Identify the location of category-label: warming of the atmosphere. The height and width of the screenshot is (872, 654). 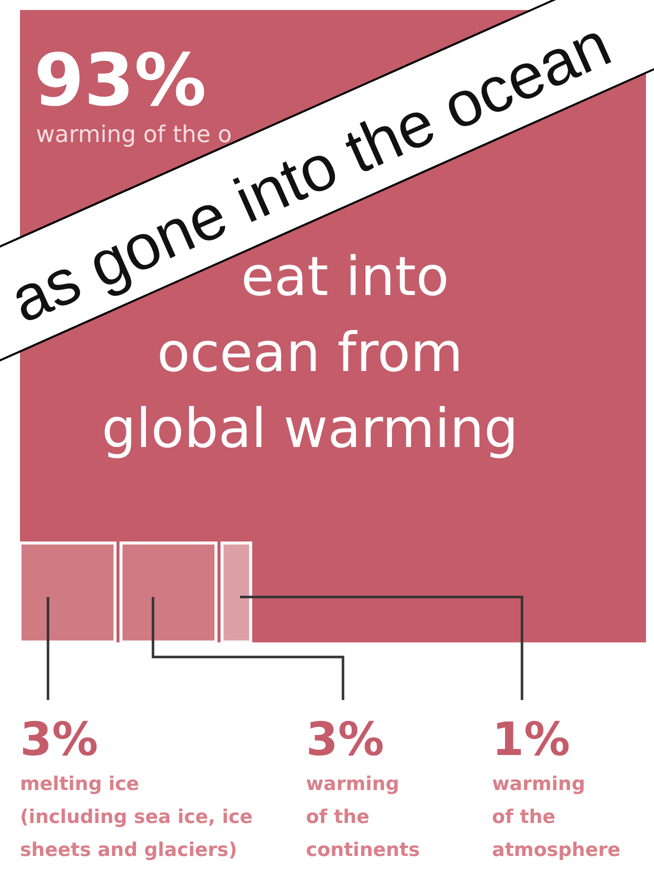
(556, 817).